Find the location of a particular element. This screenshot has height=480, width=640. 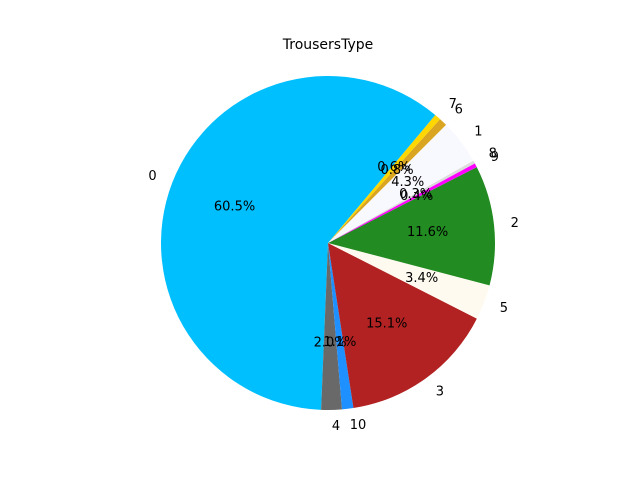

slice-percent-9: 0.4% is located at coordinates (416, 196).